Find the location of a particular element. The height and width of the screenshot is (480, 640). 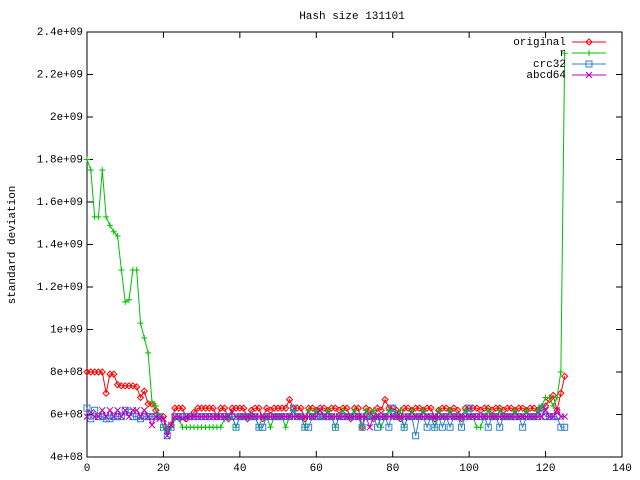

x-tick-label: 0 is located at coordinates (87, 469).